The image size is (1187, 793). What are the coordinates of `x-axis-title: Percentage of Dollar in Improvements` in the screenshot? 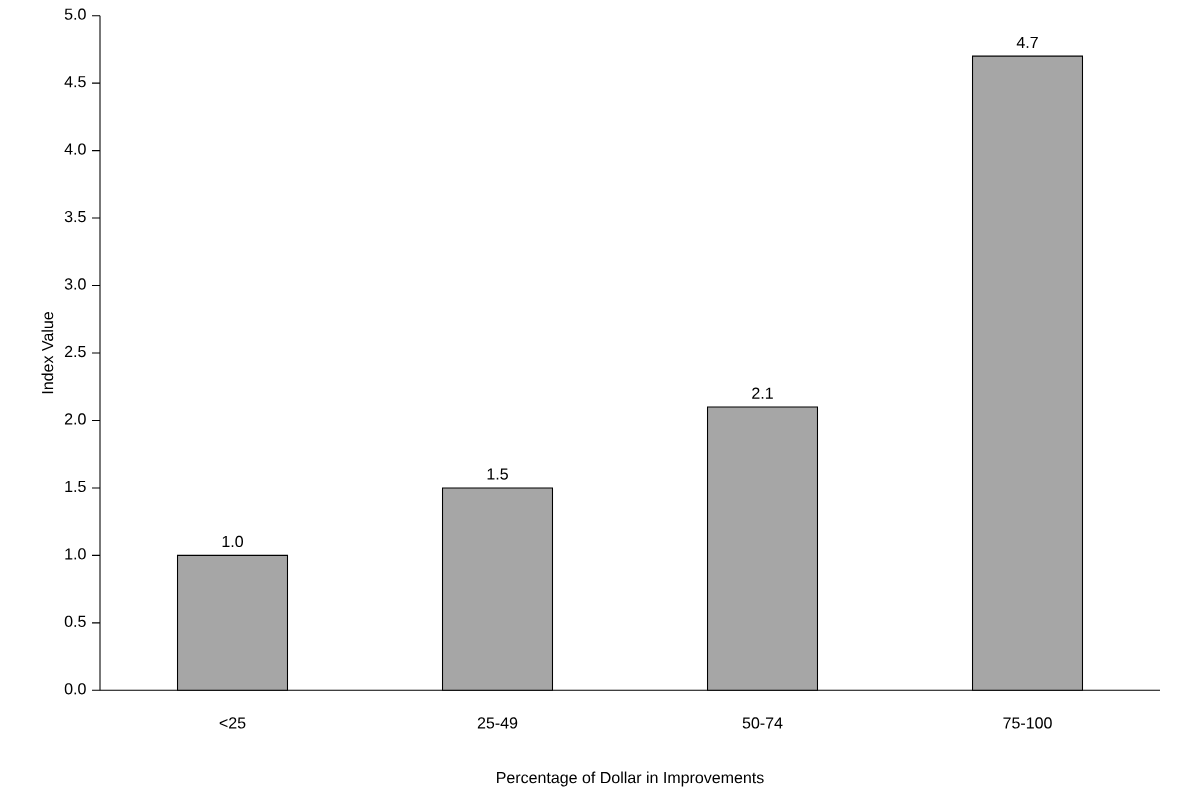 It's located at (630, 779).